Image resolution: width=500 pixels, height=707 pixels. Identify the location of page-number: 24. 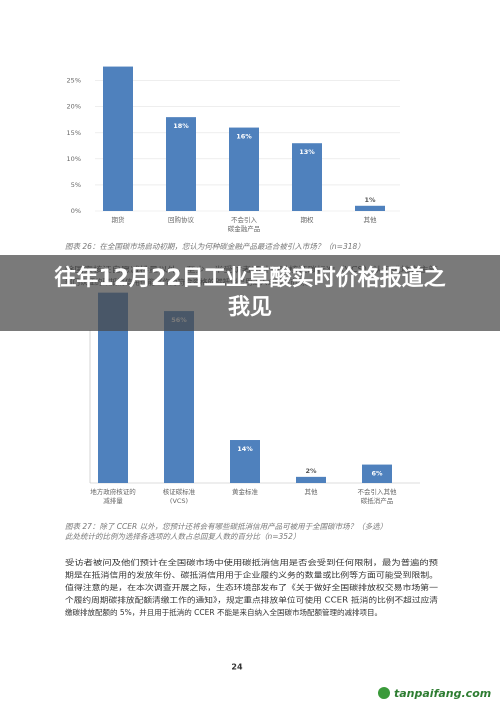
(237, 667).